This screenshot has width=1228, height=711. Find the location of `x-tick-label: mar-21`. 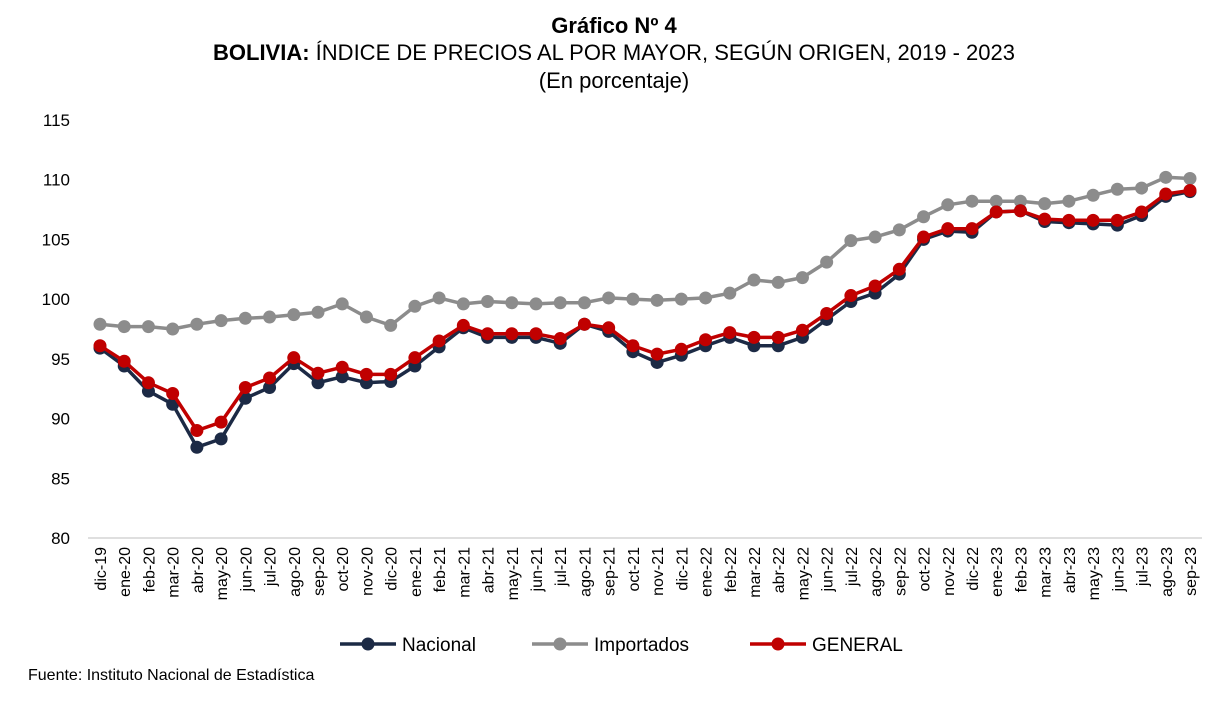

x-tick-label: mar-21 is located at coordinates (464, 572).